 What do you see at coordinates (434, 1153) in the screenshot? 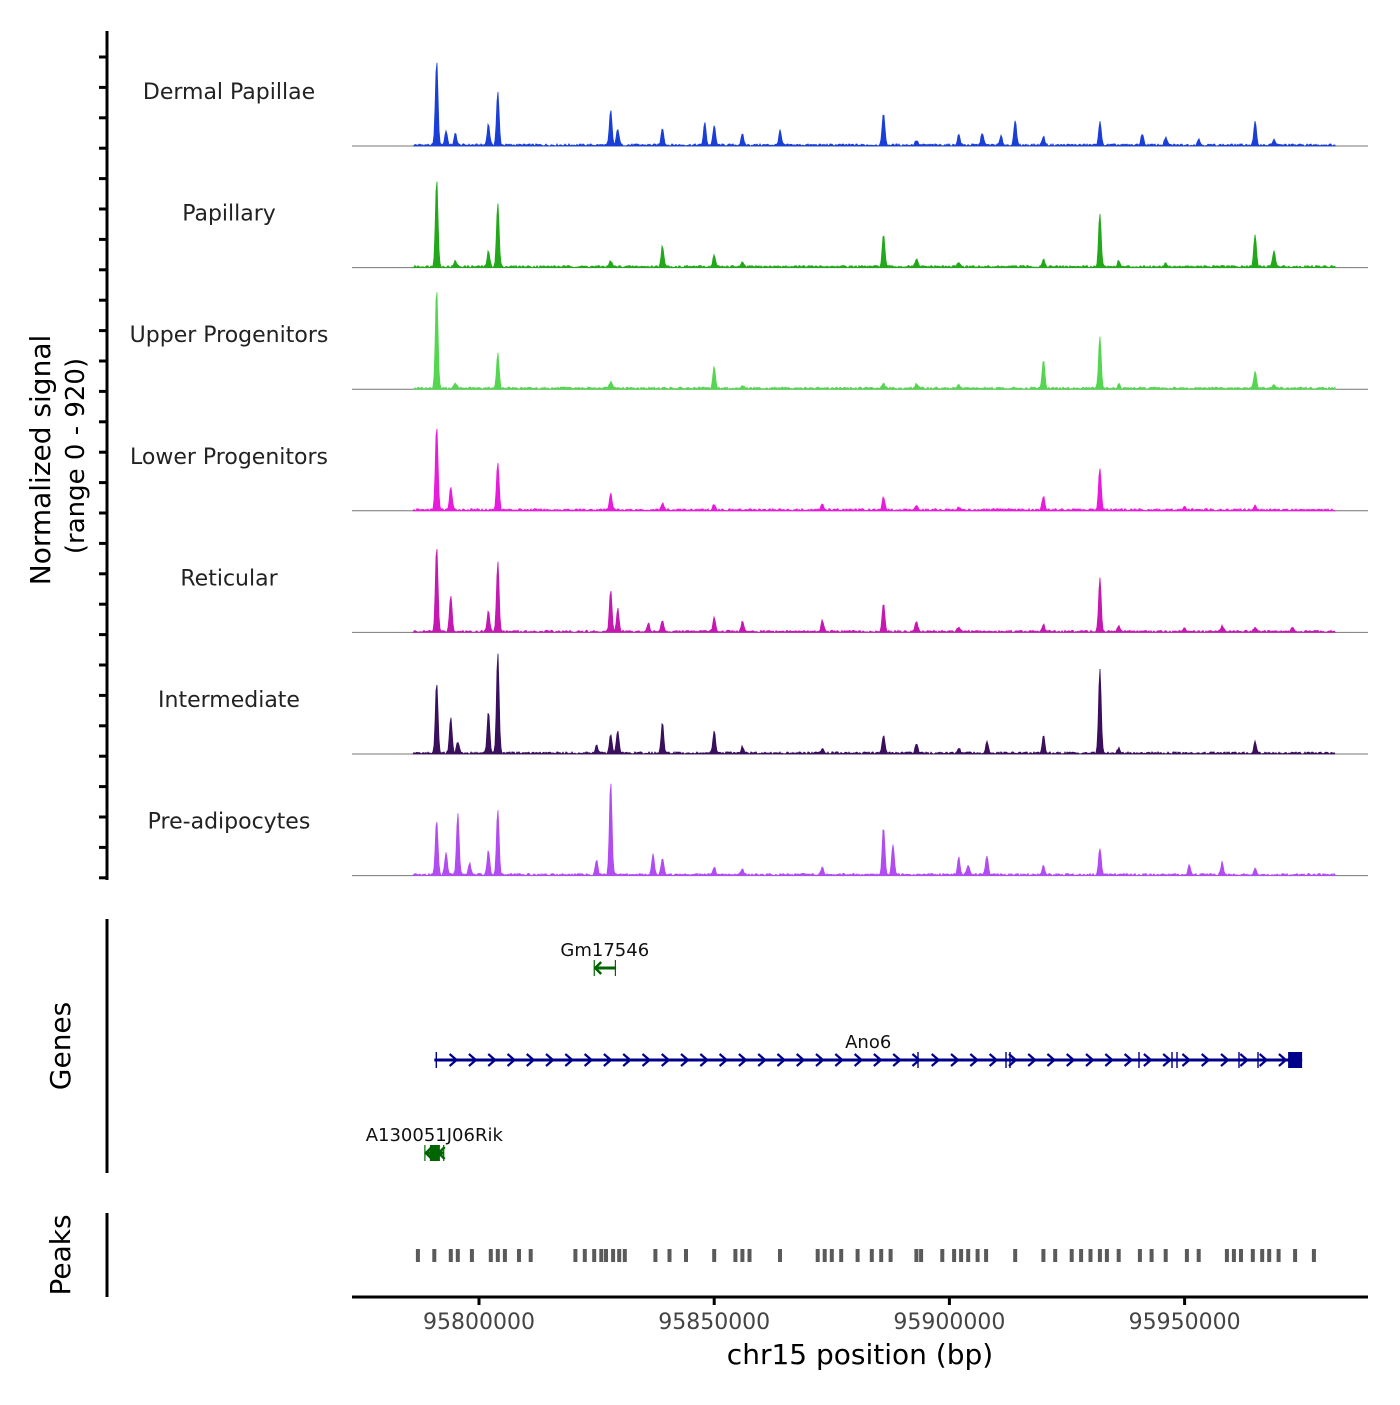
I see `exon-block` at bounding box center [434, 1153].